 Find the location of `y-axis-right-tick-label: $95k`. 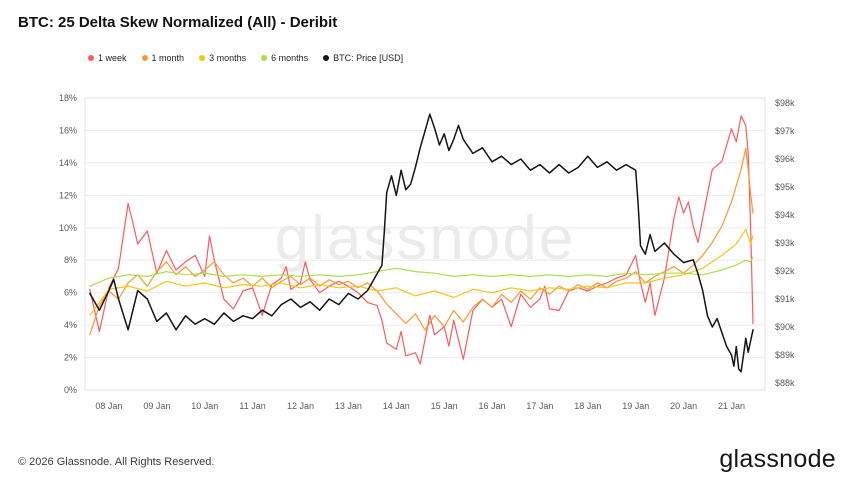

y-axis-right-tick-label: $95k is located at coordinates (785, 187).